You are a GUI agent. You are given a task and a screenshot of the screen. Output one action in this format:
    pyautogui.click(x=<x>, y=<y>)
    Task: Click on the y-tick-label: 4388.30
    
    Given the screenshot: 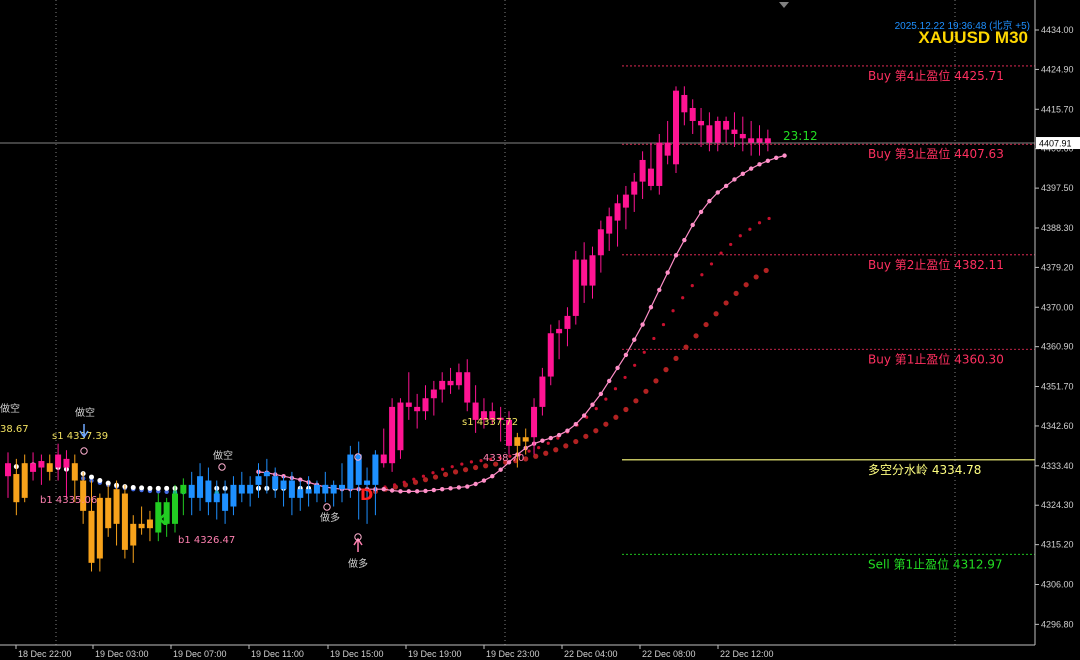 What is the action you would take?
    pyautogui.click(x=1057, y=228)
    